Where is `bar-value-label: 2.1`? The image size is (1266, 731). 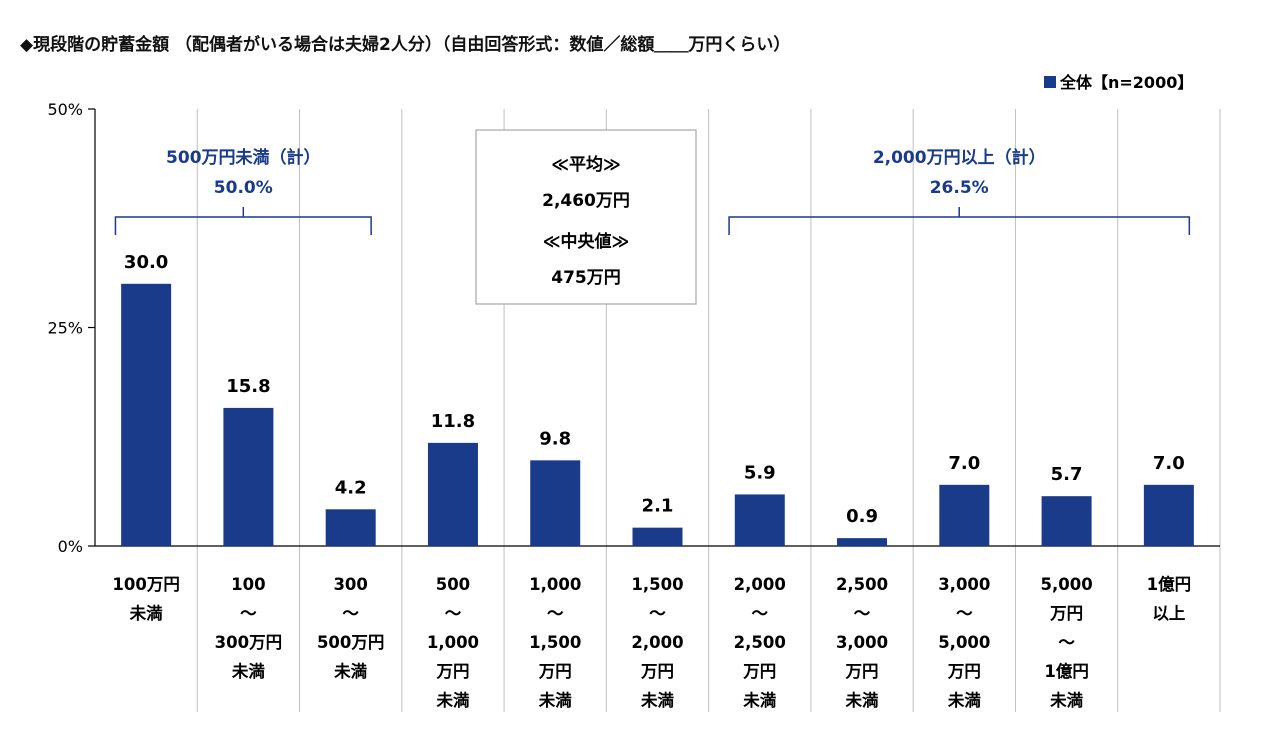
bar-value-label: 2.1 is located at coordinates (658, 506).